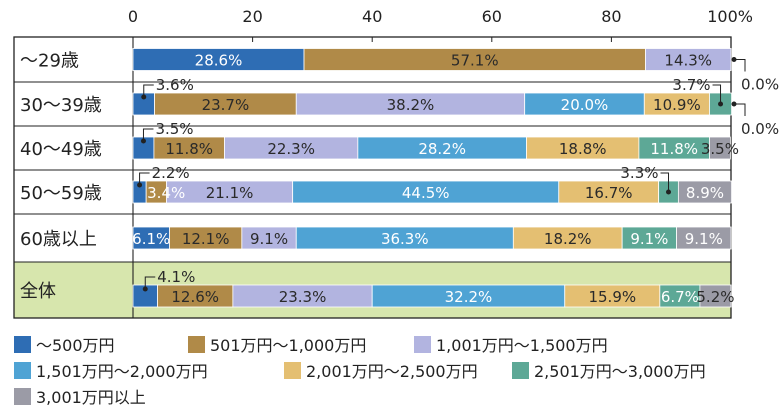 The image size is (780, 414). Describe the element at coordinates (620, 371) in the screenshot. I see `legend-label: 2,501万円～3,000万円` at that location.